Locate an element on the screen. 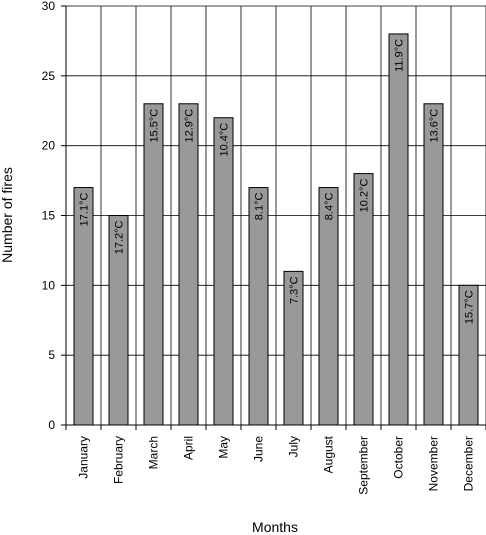 This screenshot has height=535, width=486. y-tick-label: 25 is located at coordinates (49, 76).